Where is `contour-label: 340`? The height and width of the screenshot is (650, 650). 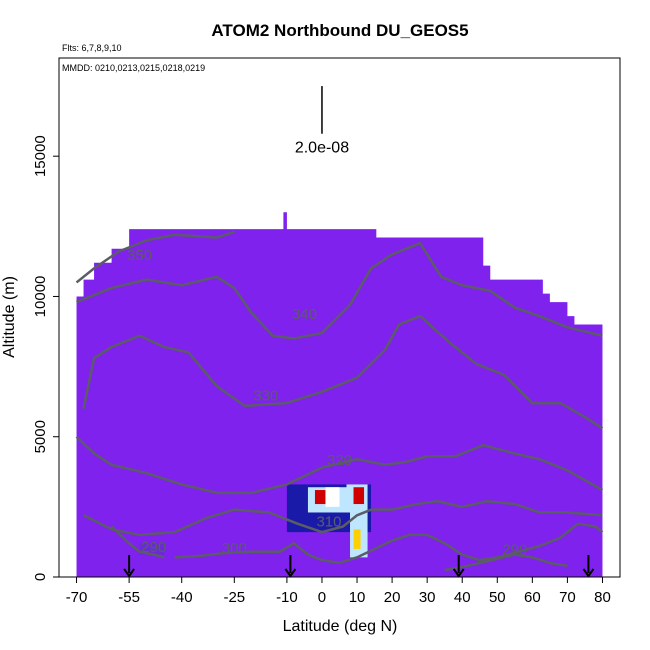
contour-label: 340 is located at coordinates (304, 314).